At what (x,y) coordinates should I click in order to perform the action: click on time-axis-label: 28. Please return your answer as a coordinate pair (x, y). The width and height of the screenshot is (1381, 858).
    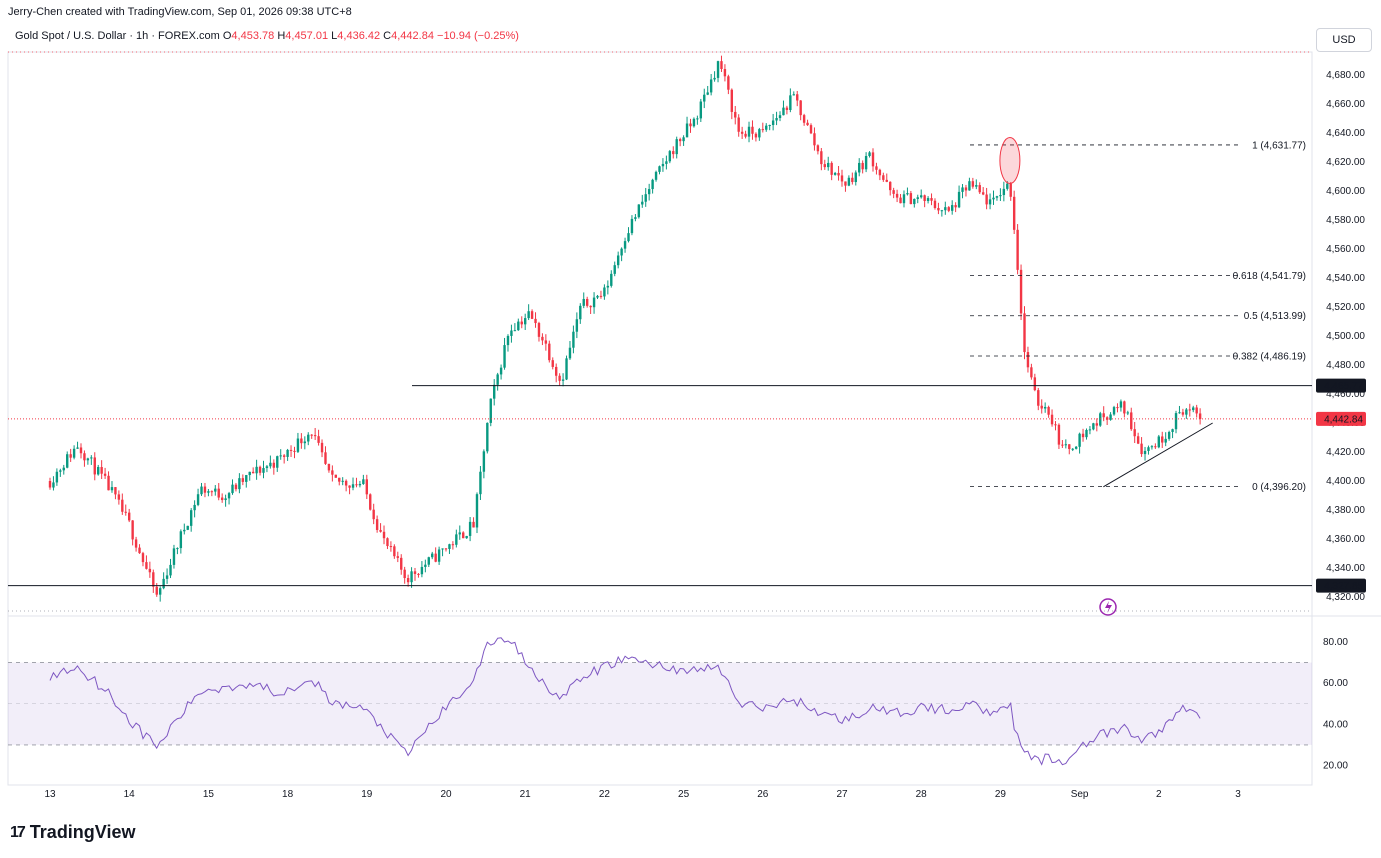
    Looking at the image, I should click on (922, 794).